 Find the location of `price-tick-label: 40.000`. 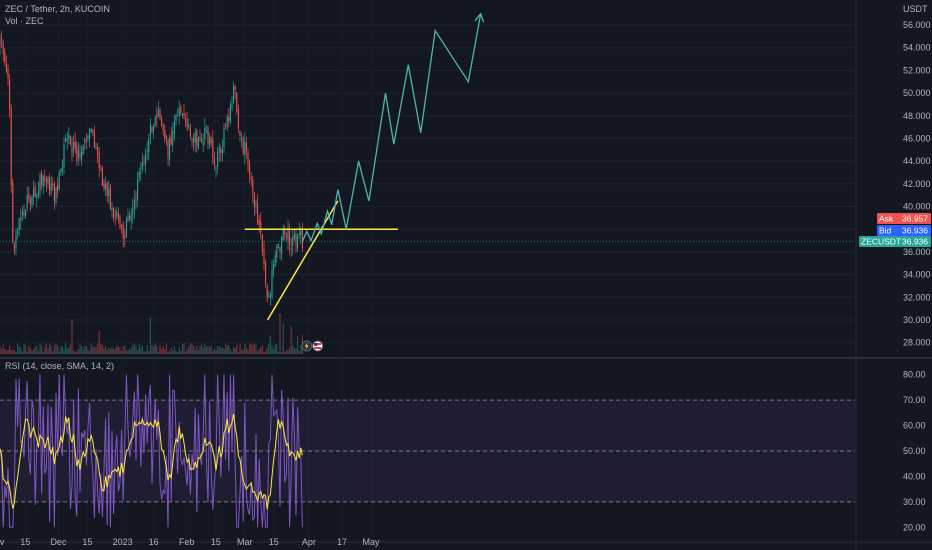

price-tick-label: 40.000 is located at coordinates (917, 207).